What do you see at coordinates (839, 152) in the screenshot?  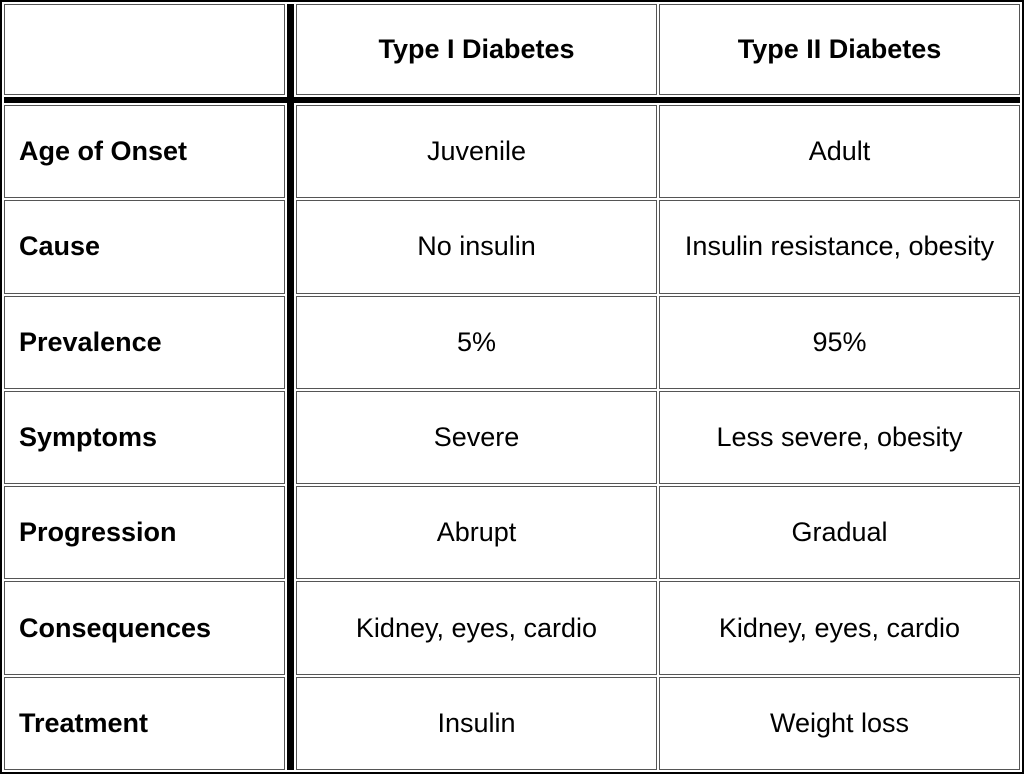 I see `table-cell: Adult` at bounding box center [839, 152].